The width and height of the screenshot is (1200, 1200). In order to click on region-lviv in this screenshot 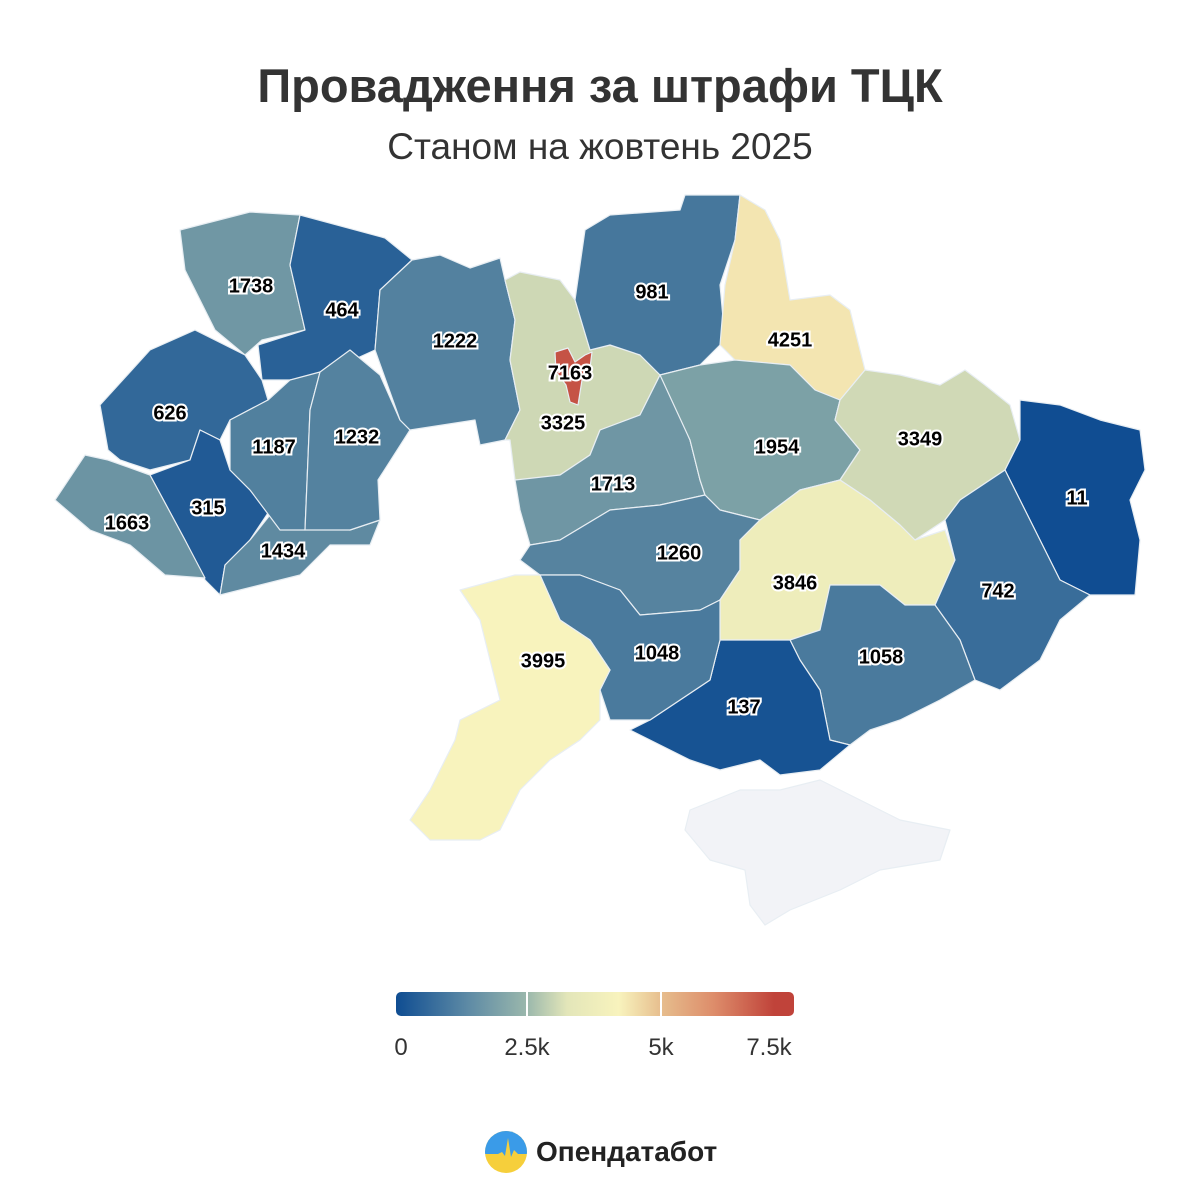, I will do `click(184, 400)`.